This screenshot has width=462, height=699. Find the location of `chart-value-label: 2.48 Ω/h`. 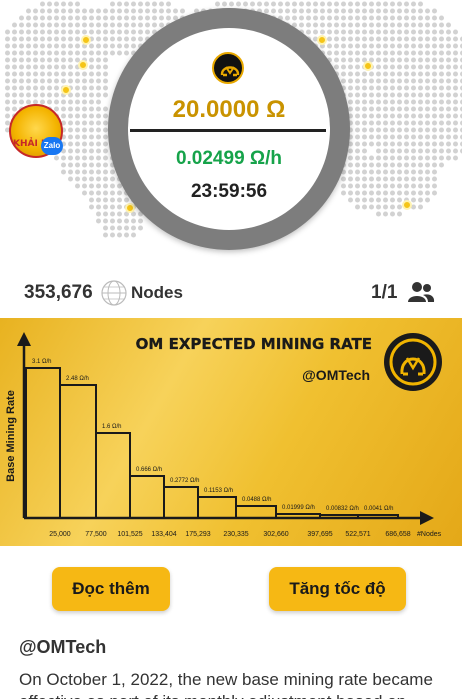

chart-value-label: 2.48 Ω/h is located at coordinates (77, 379).